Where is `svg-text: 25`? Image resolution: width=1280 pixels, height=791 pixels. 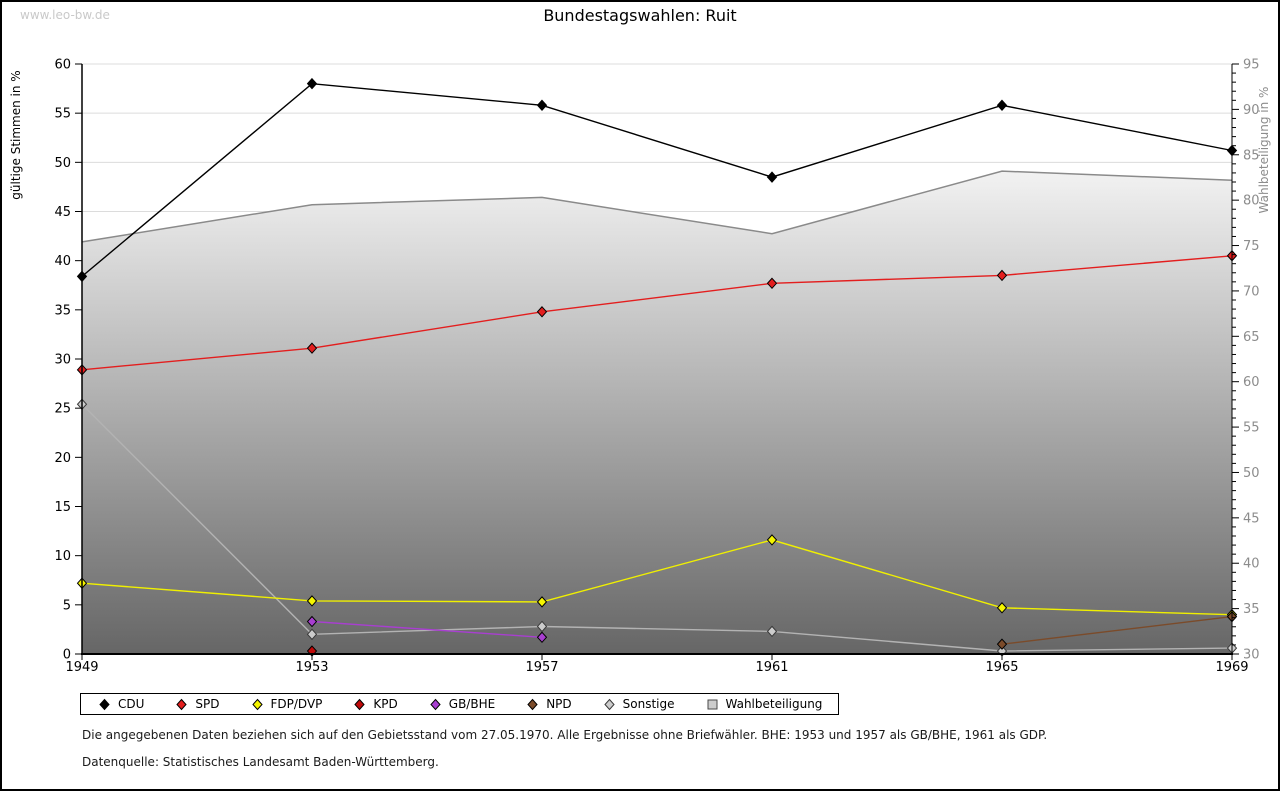
svg-text: 25 is located at coordinates (62, 409).